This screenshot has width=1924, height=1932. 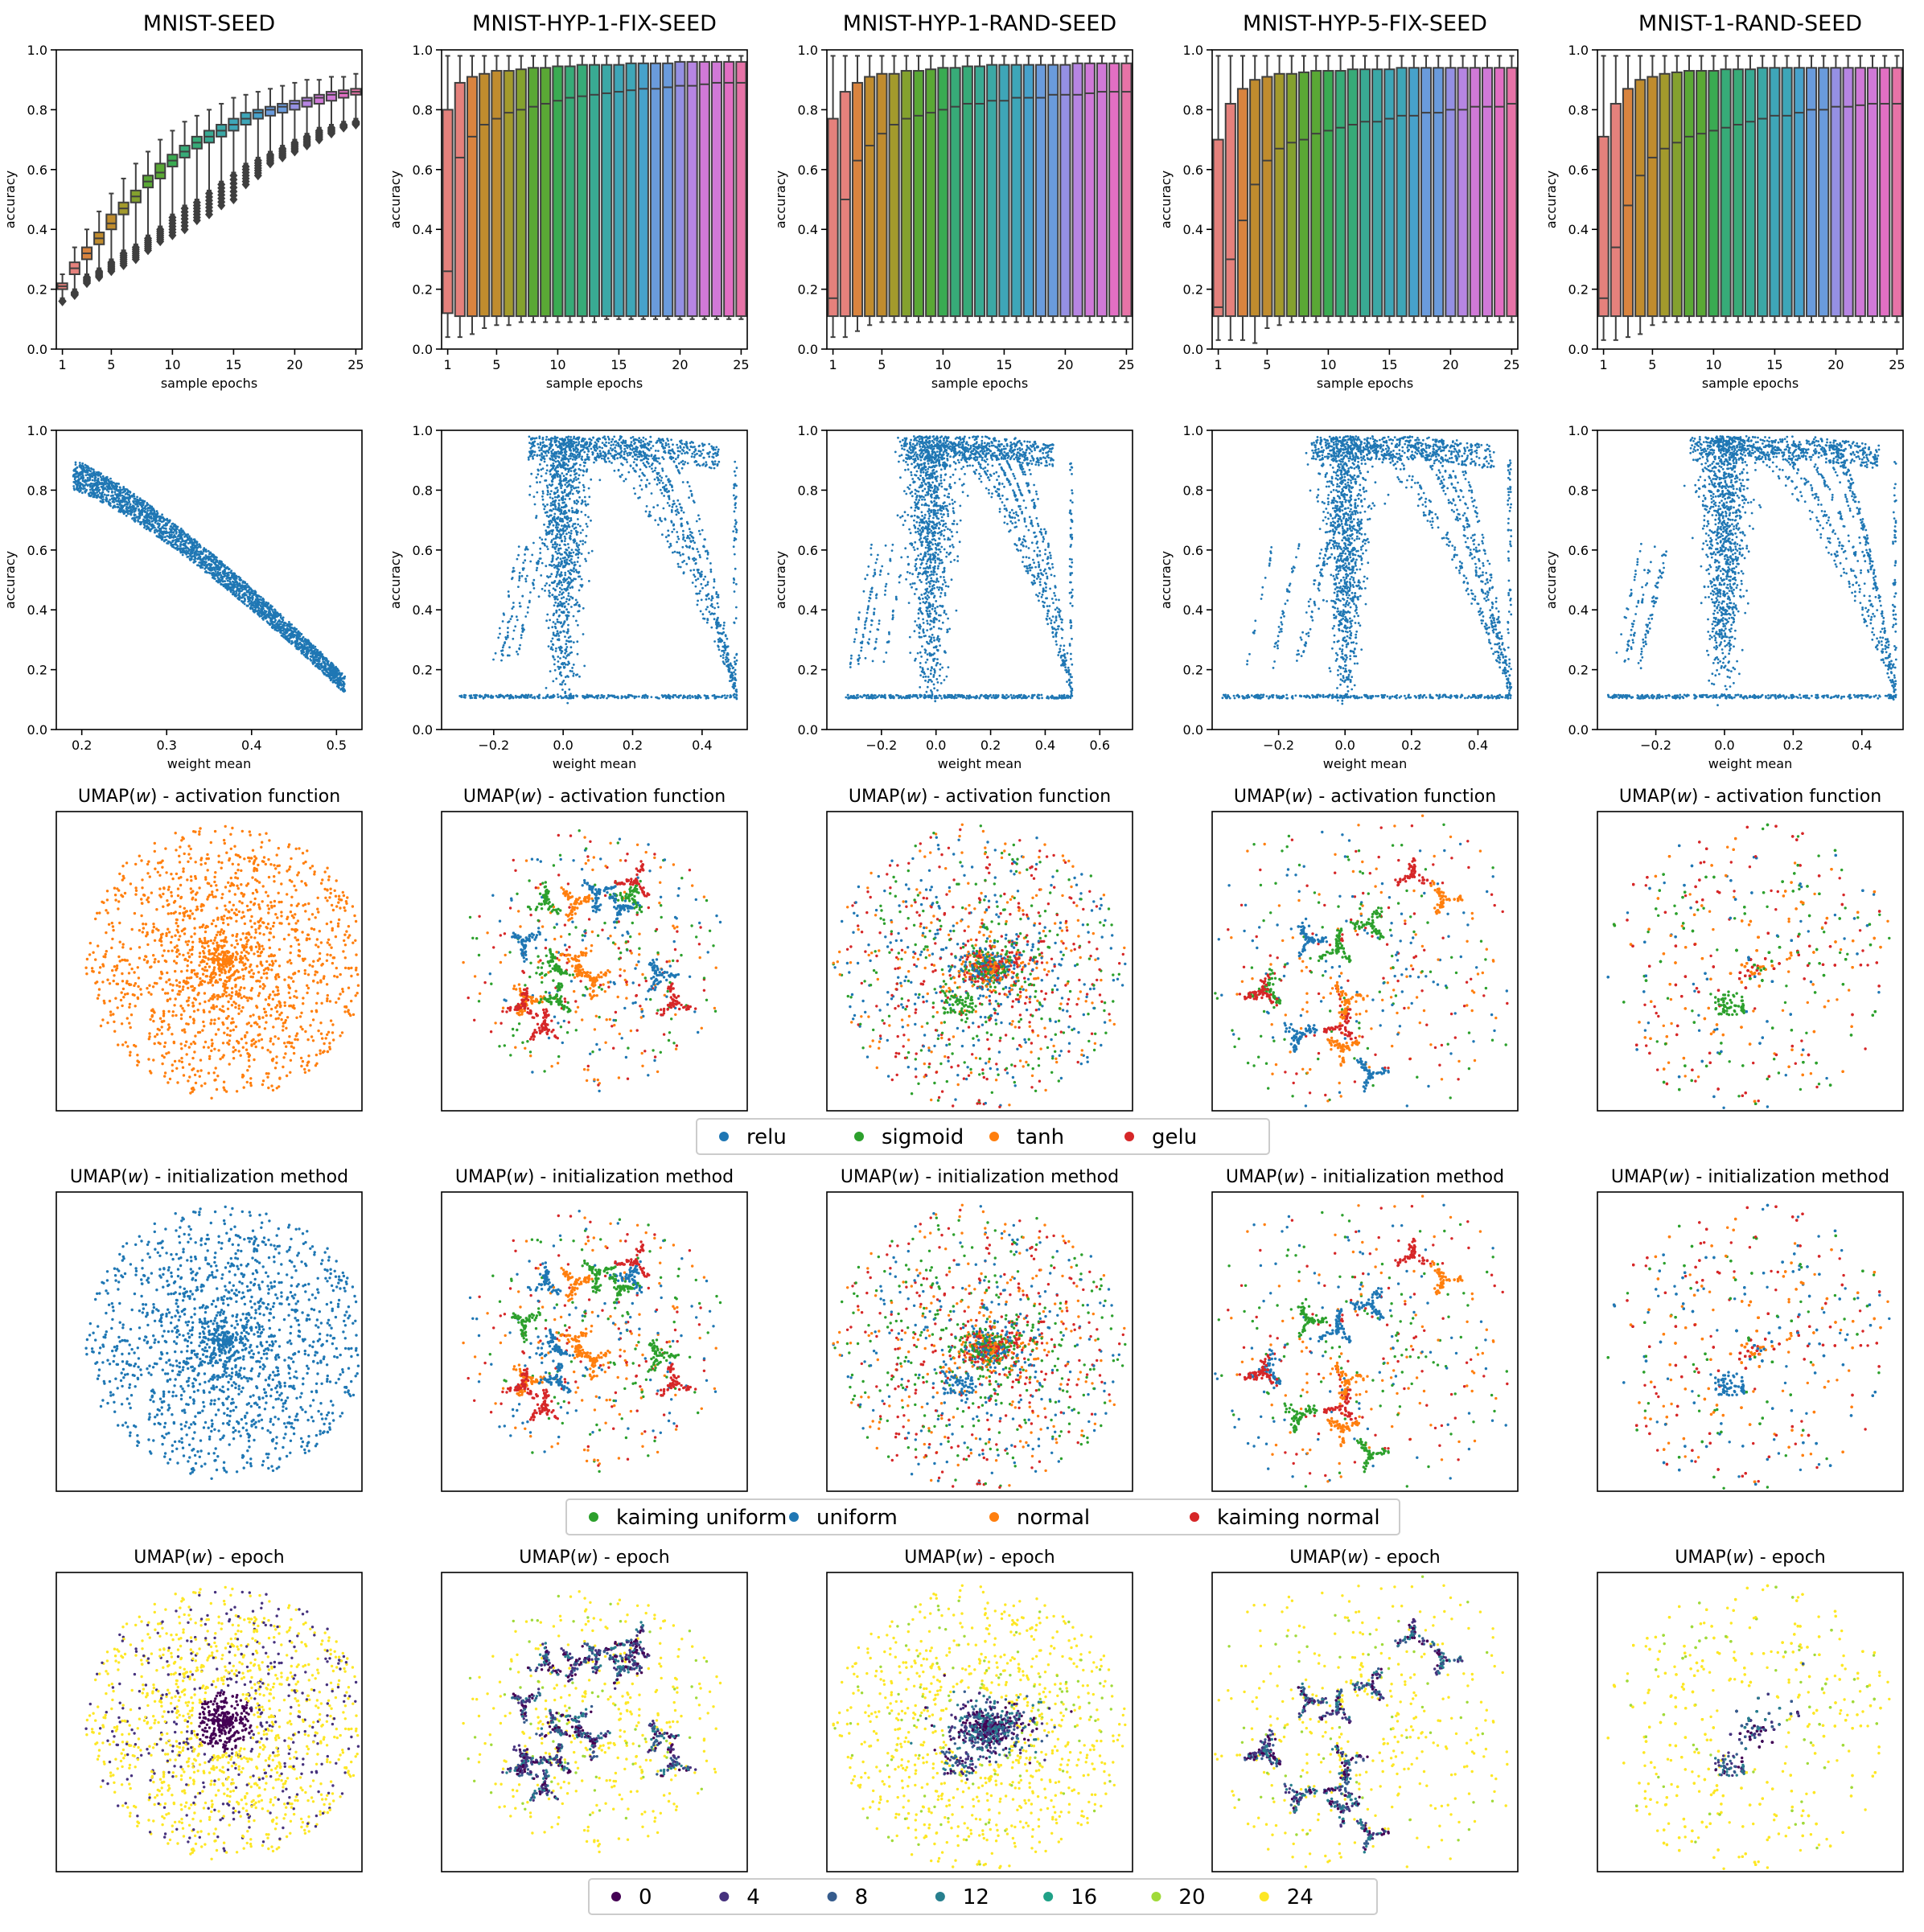 I want to click on x-tick-label: 10, so click(x=172, y=364).